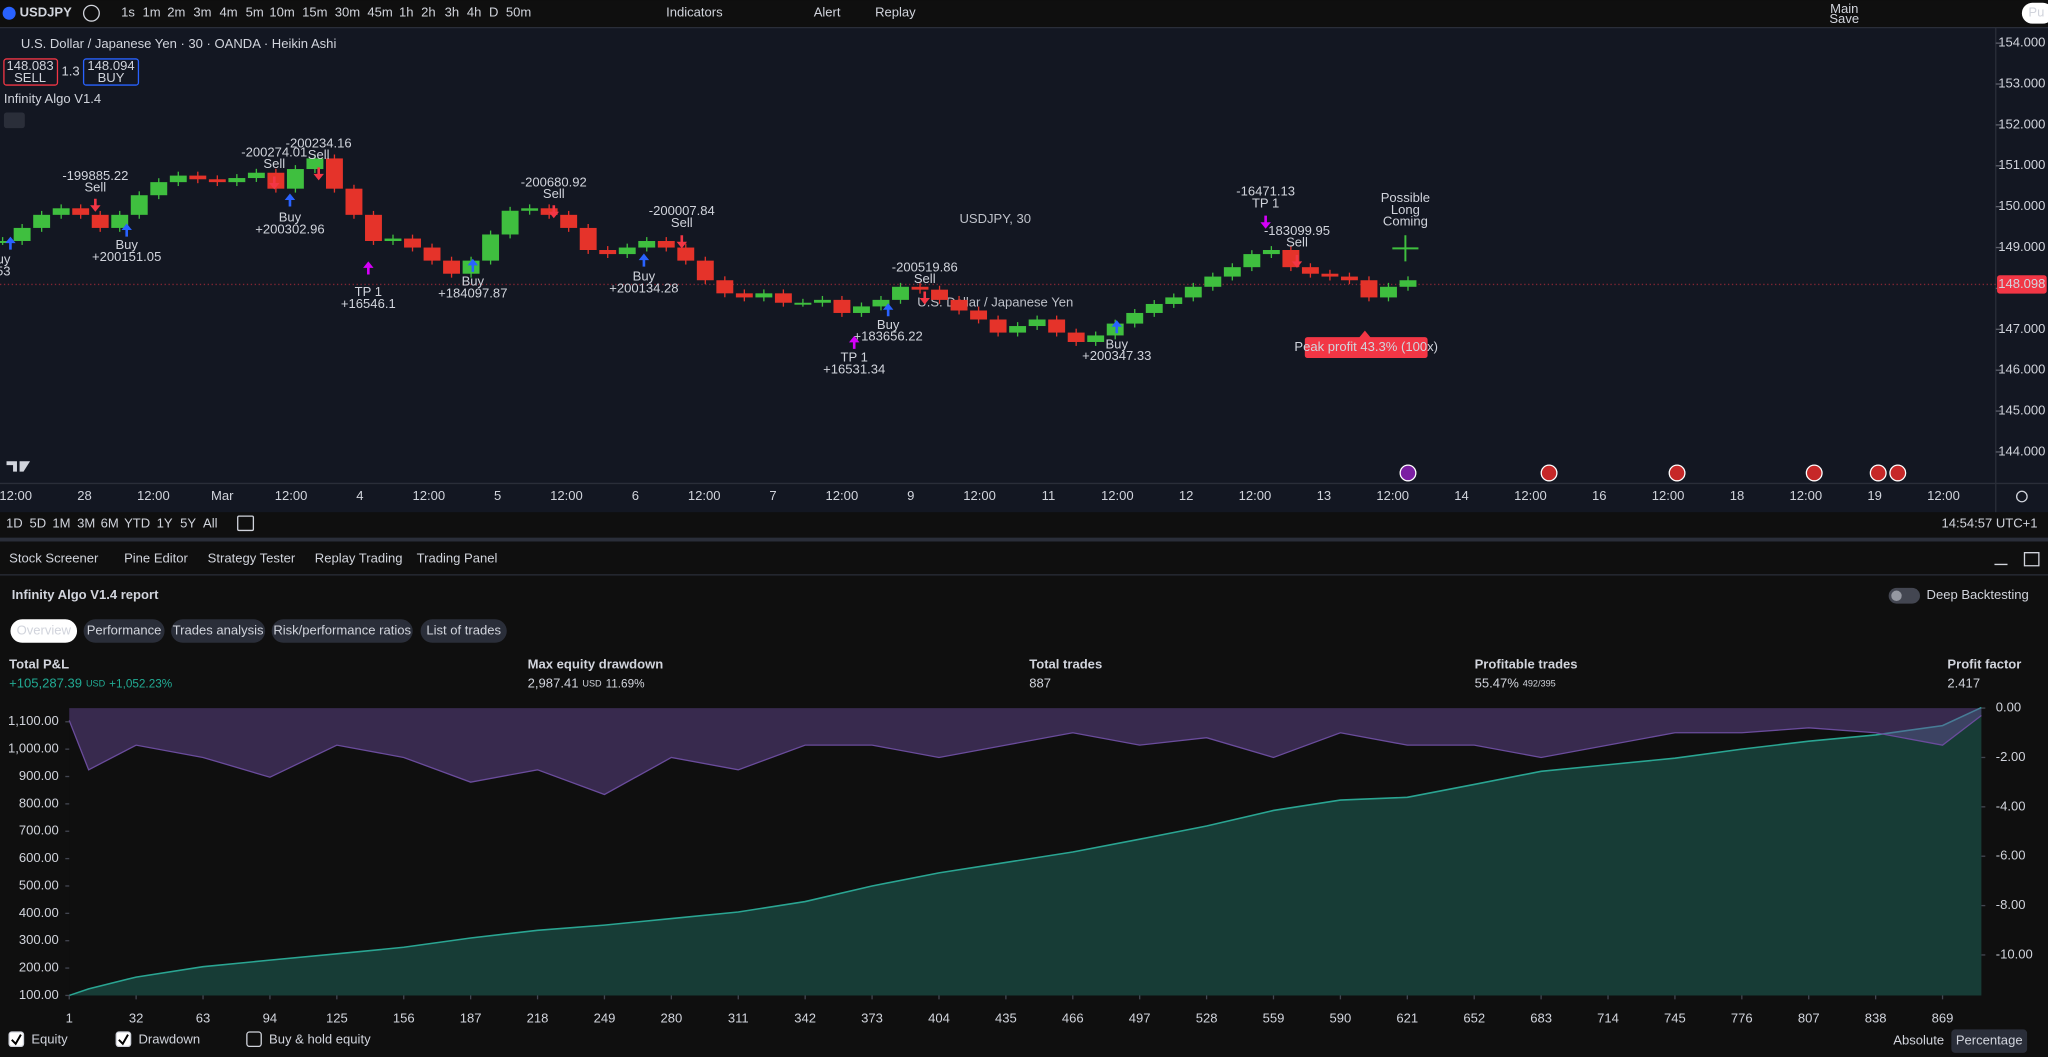  I want to click on signal-label: +183656.22, so click(888, 336).